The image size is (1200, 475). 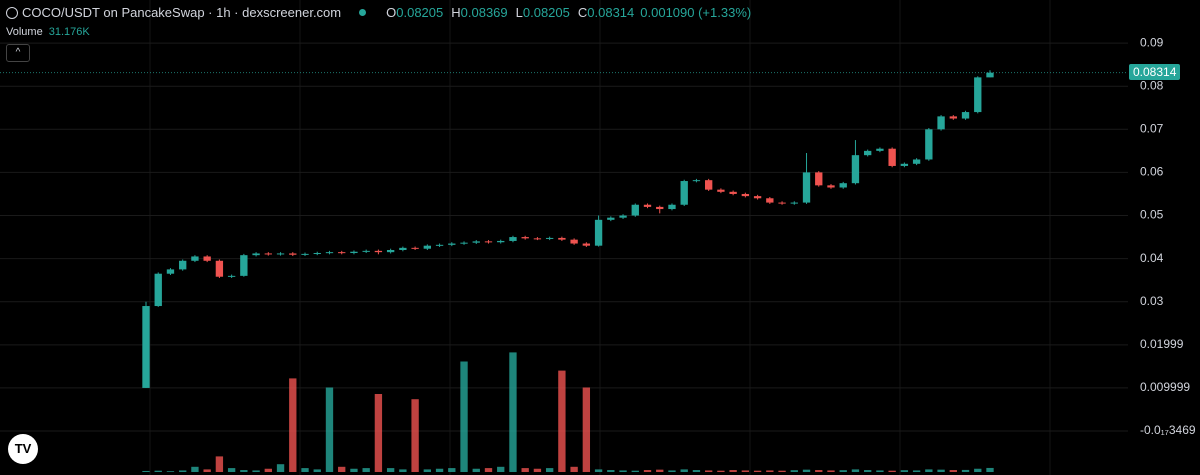 I want to click on close-label: C, so click(x=582, y=12).